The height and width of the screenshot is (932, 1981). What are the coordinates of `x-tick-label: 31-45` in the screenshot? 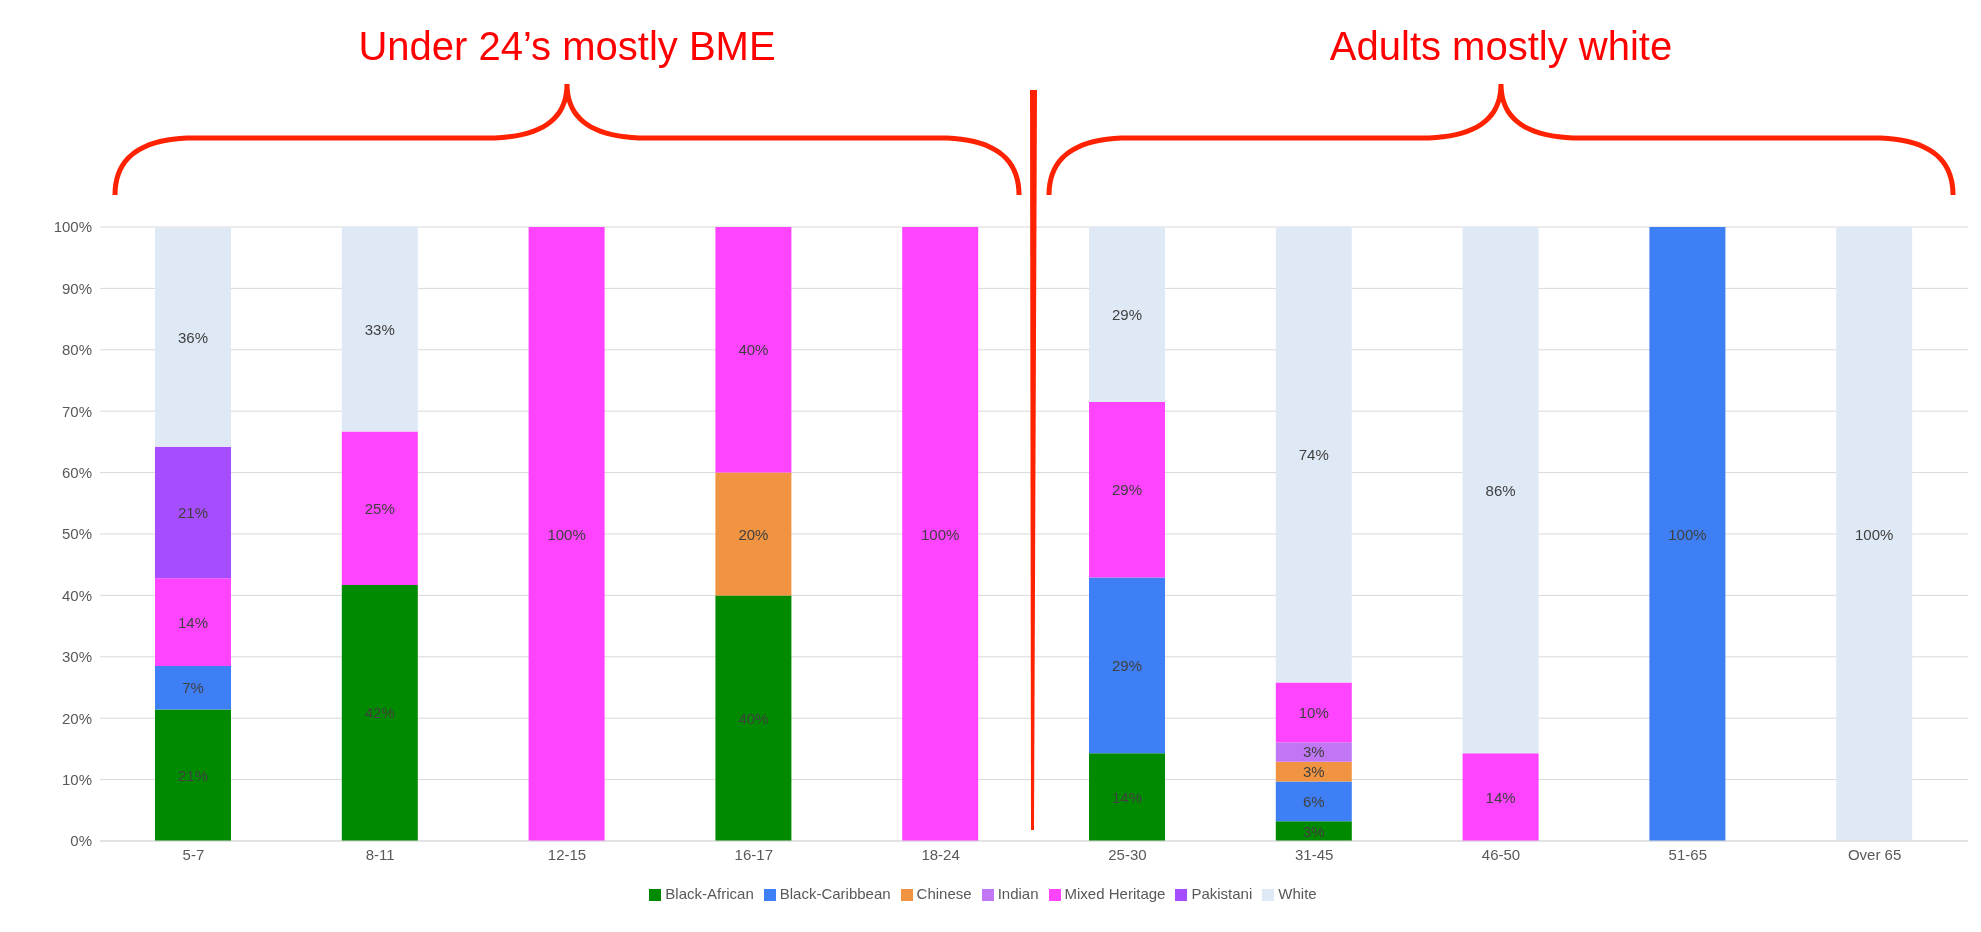 It's located at (1314, 854).